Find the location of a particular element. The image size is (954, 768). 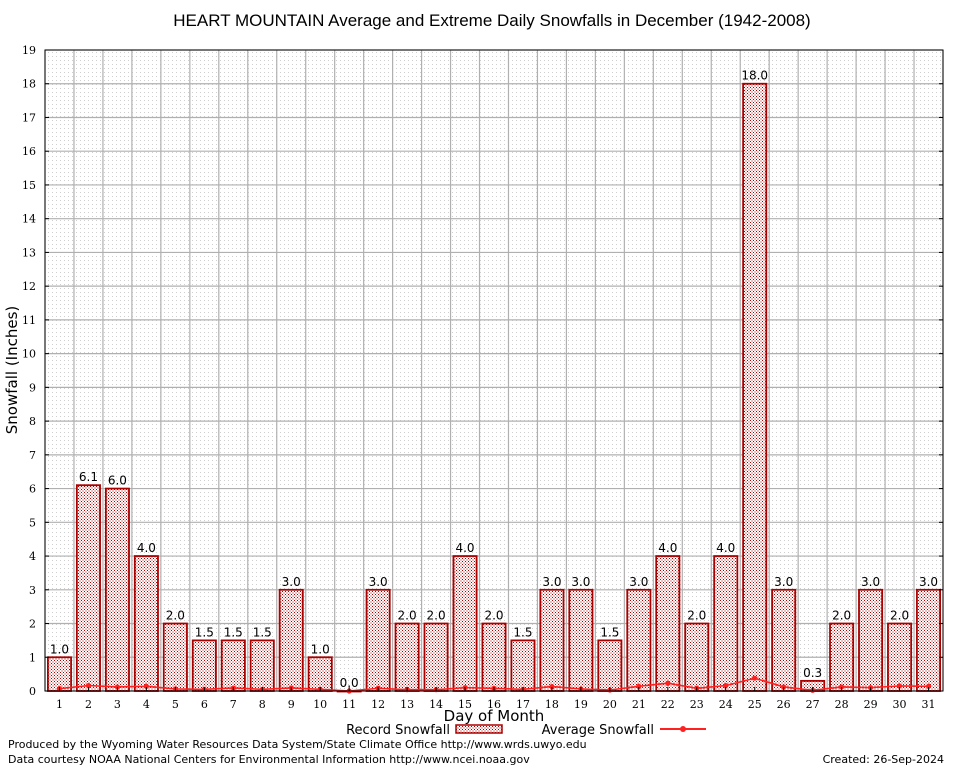

y-tick-label: 3 is located at coordinates (32, 590).